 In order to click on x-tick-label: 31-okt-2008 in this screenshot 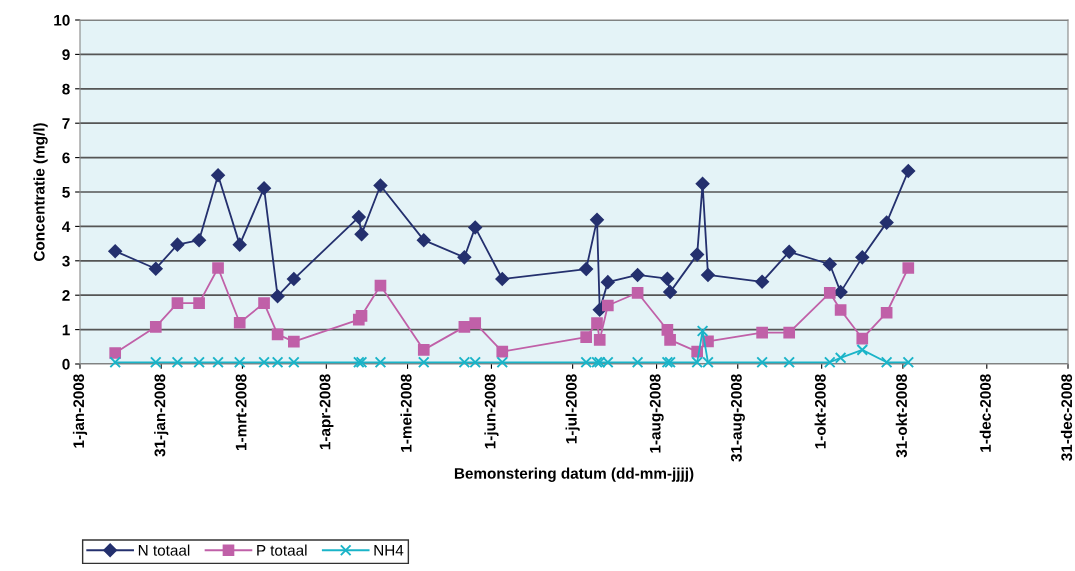, I will do `click(901, 416)`.